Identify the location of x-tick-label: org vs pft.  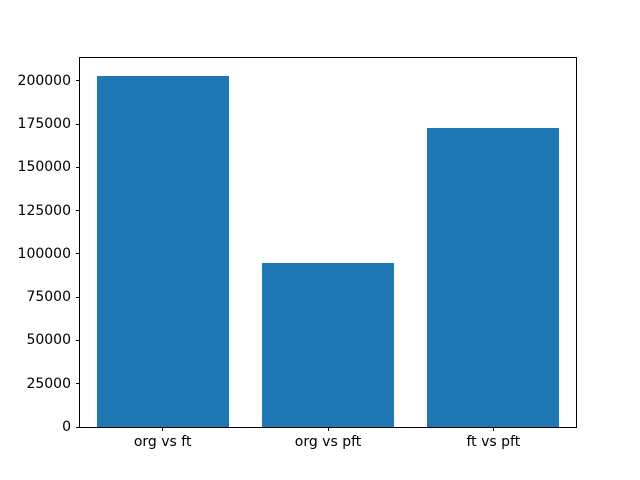
(328, 442).